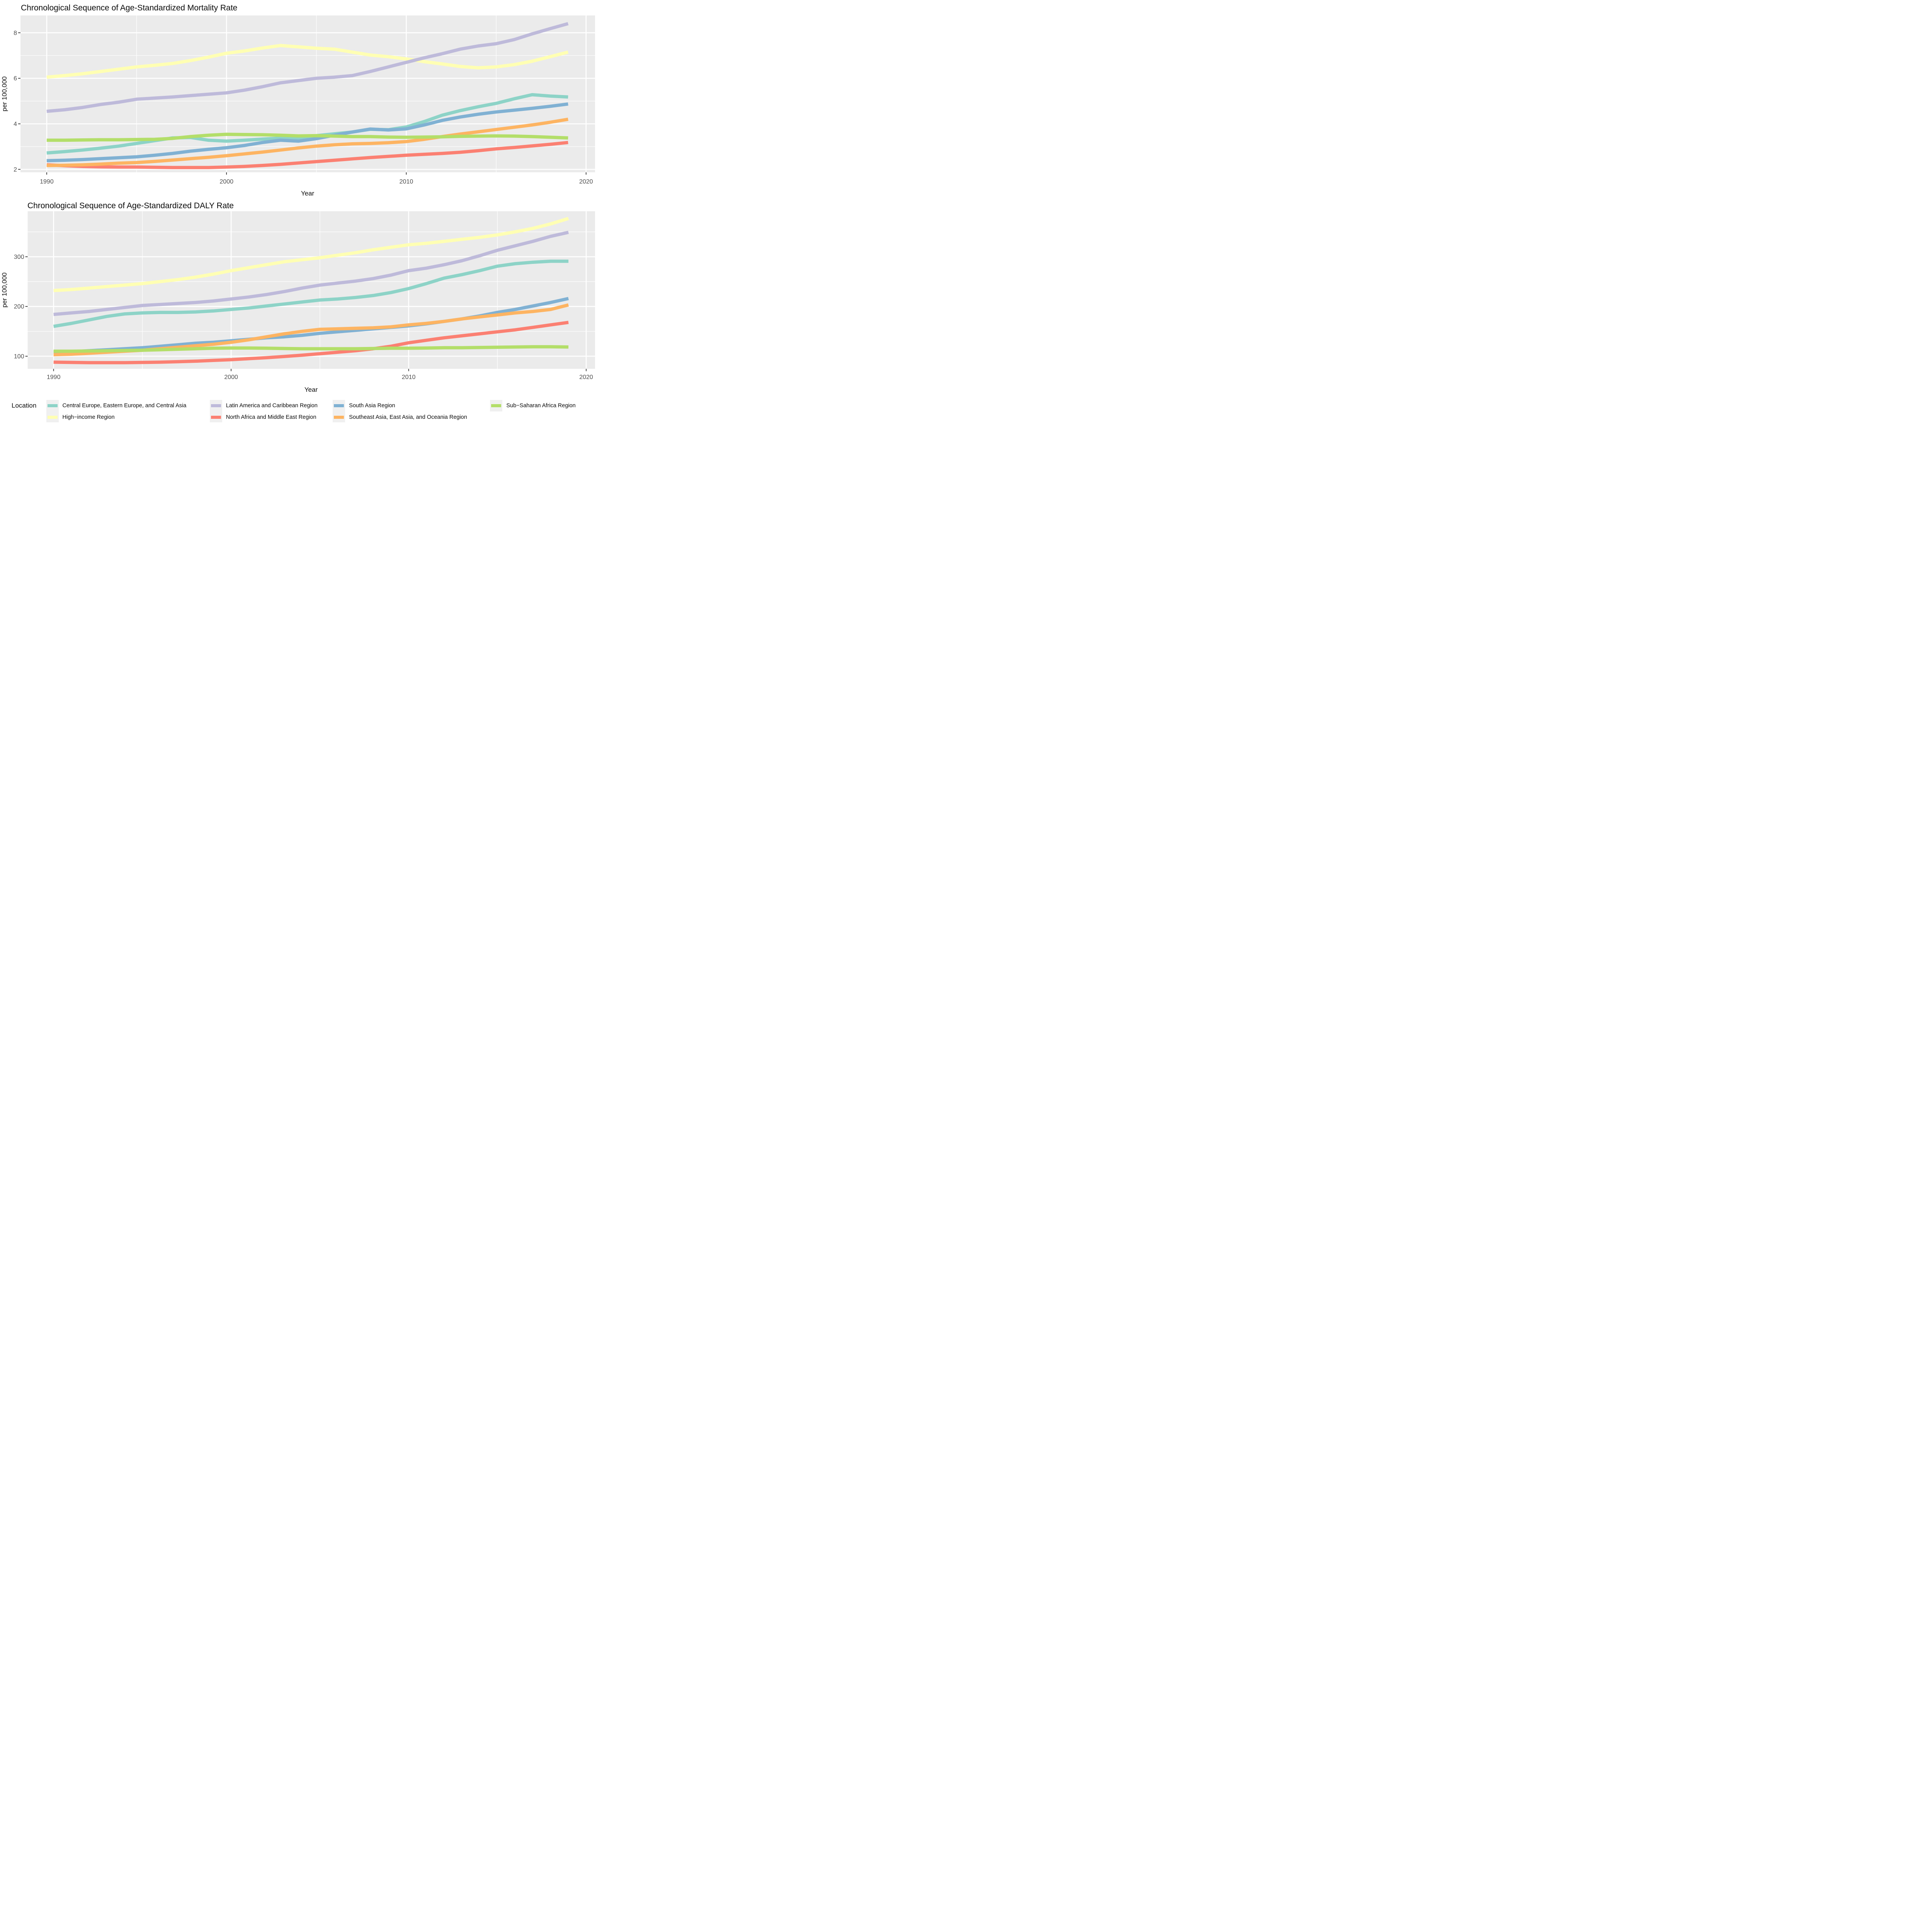 The width and height of the screenshot is (1932, 1916). I want to click on y-tick-label: 200, so click(19, 307).